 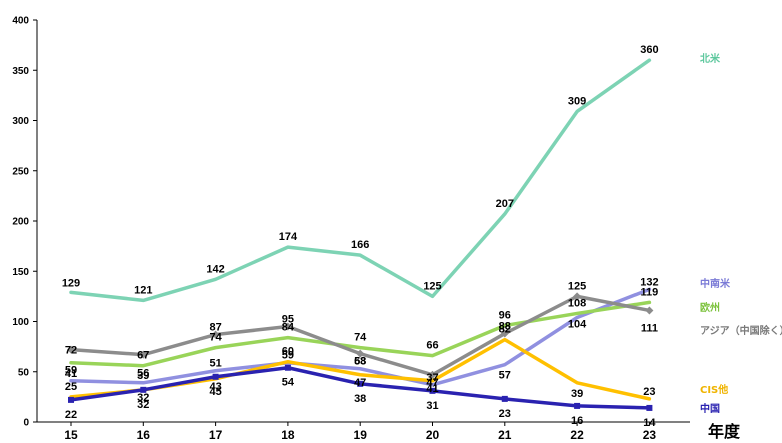 What do you see at coordinates (24, 372) in the screenshot?
I see `y-tick-label: 50` at bounding box center [24, 372].